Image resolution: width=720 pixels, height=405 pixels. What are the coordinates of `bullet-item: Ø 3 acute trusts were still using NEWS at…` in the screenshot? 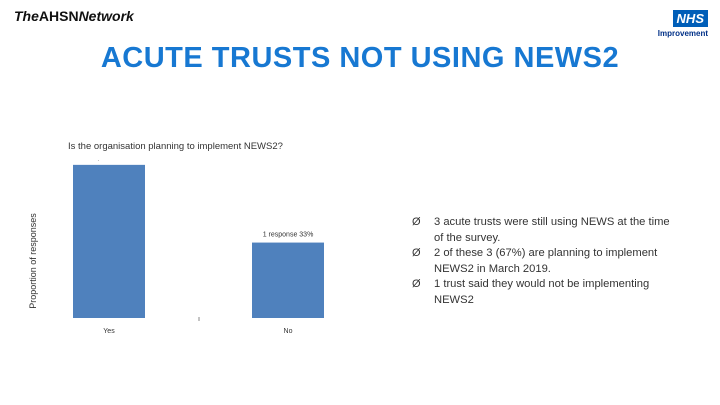 It's located at (547, 230).